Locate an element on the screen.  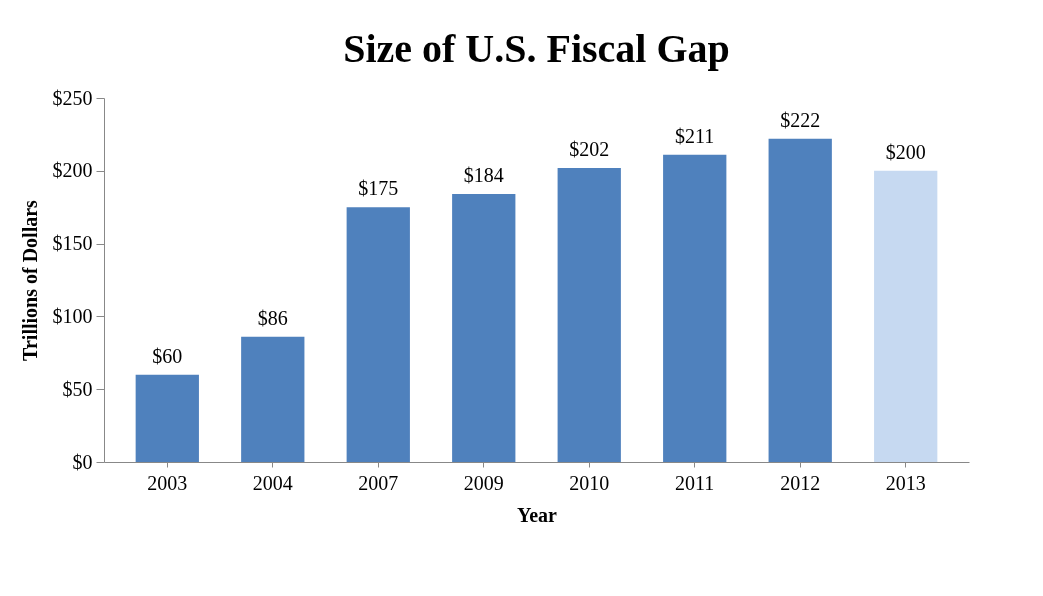
x-tick-label: 2012 is located at coordinates (800, 482).